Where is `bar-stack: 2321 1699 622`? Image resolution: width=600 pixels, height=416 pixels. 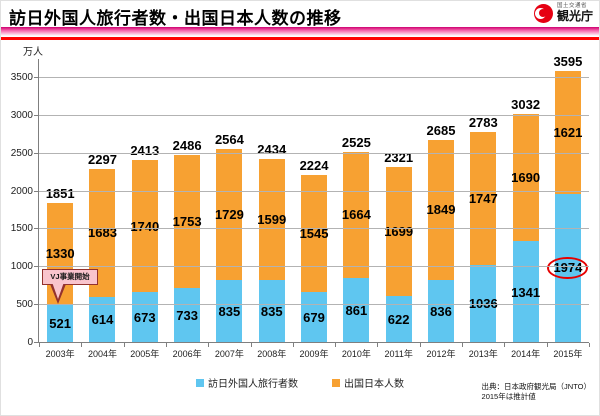
bar-stack: 2321 1699 622 is located at coordinates (398, 246).